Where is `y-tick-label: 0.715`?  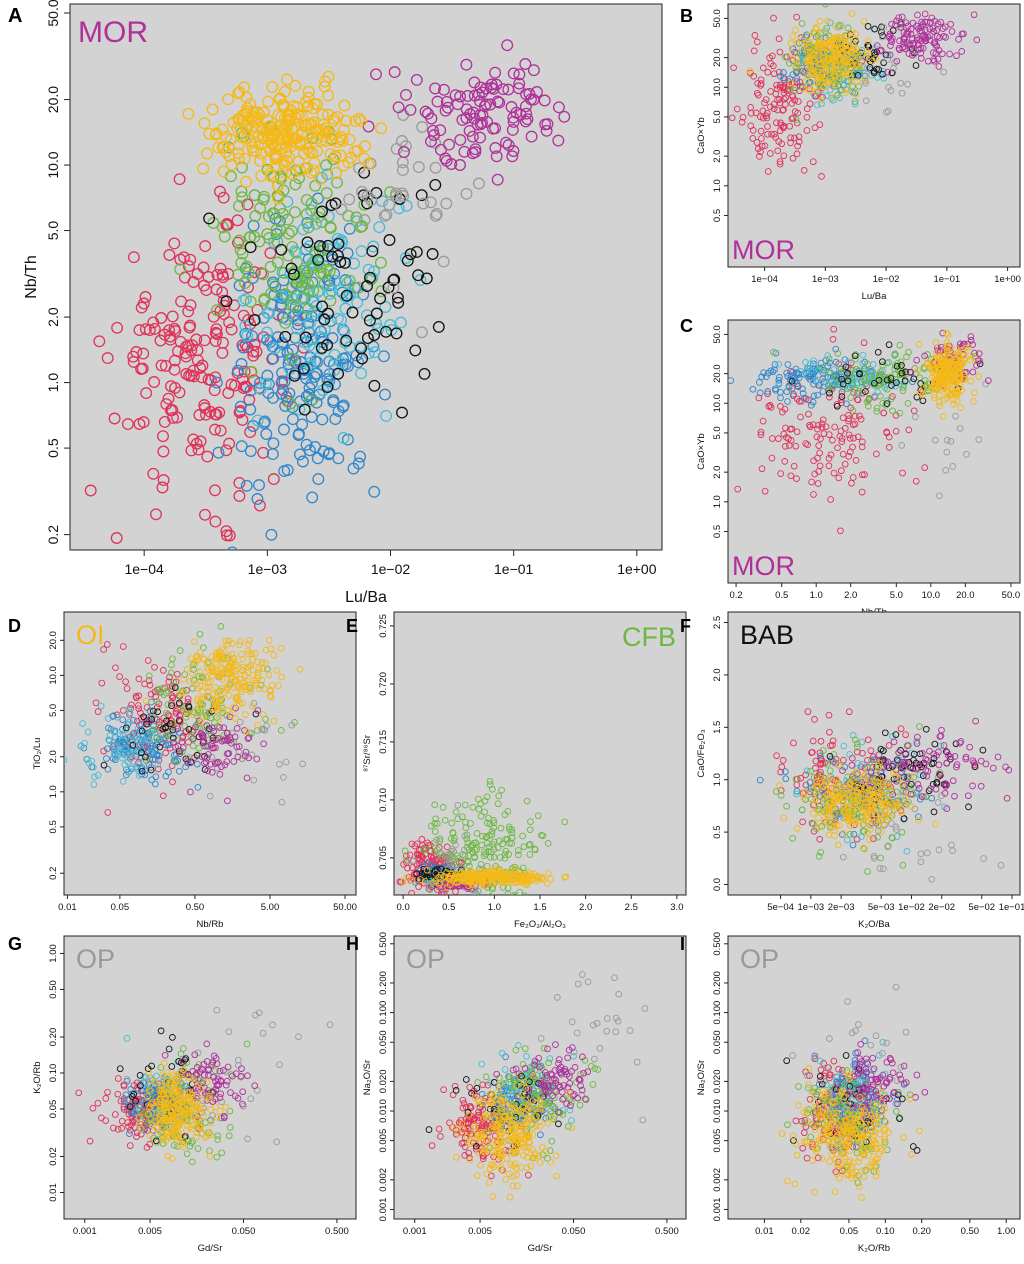 y-tick-label: 0.715 is located at coordinates (383, 742).